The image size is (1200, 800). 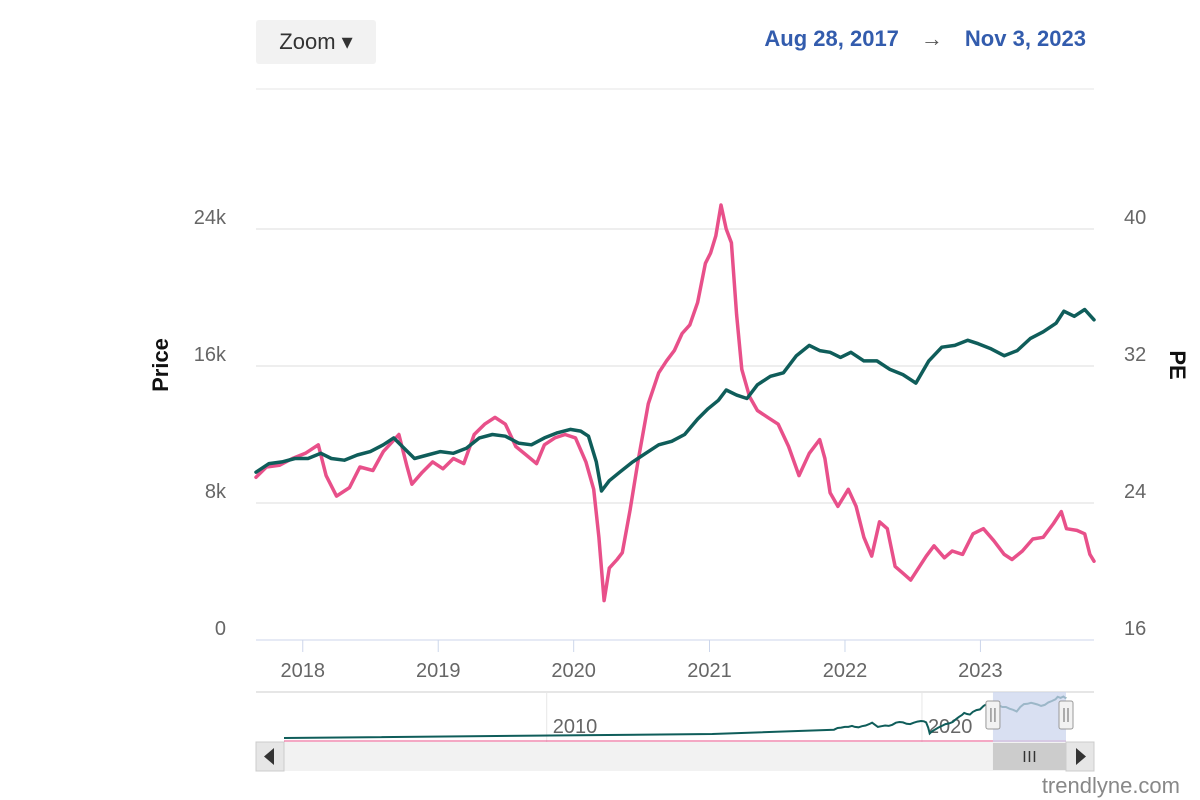 What do you see at coordinates (1135, 423) in the screenshot?
I see `y-right-ticks: 16 24 32 40` at bounding box center [1135, 423].